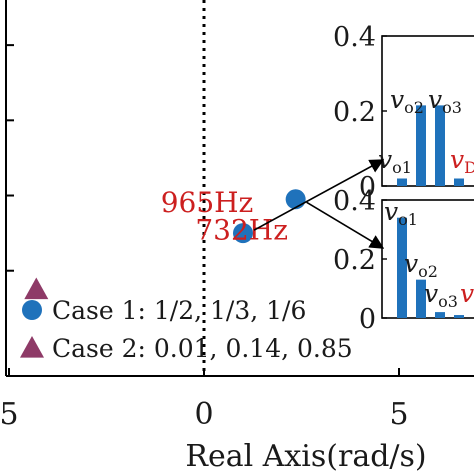 This screenshot has height=474, width=474. I want to click on point-label: 732Hz, so click(241, 229).